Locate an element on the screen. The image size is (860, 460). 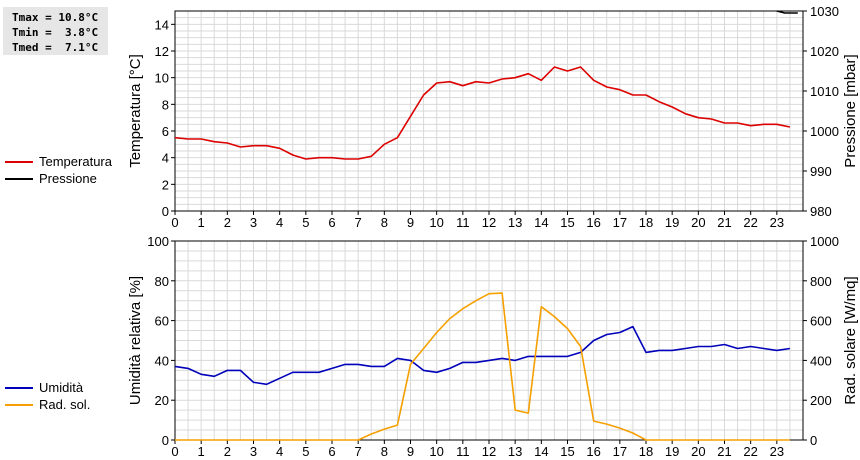
y-tick-label: 20 is located at coordinates (162, 400).